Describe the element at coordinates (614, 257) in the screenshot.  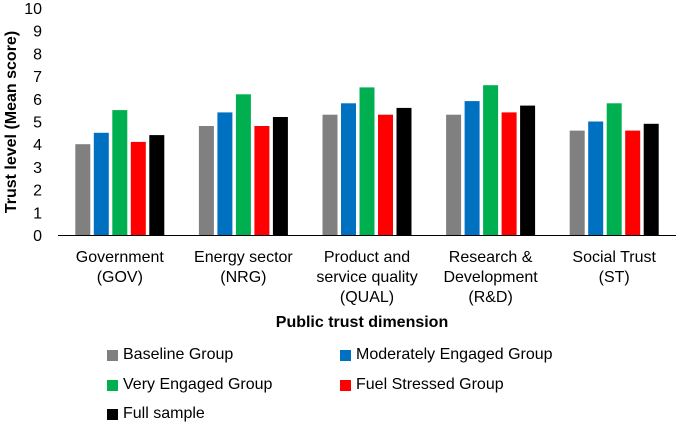
I see `x-category-label: Social Trust` at that location.